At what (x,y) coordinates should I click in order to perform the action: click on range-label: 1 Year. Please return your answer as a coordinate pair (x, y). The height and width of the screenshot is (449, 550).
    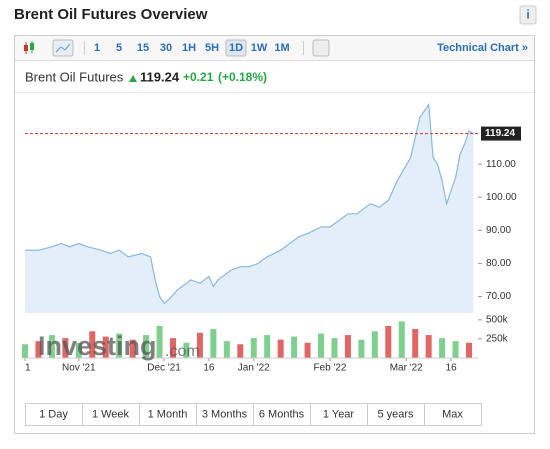
    Looking at the image, I should click on (339, 414).